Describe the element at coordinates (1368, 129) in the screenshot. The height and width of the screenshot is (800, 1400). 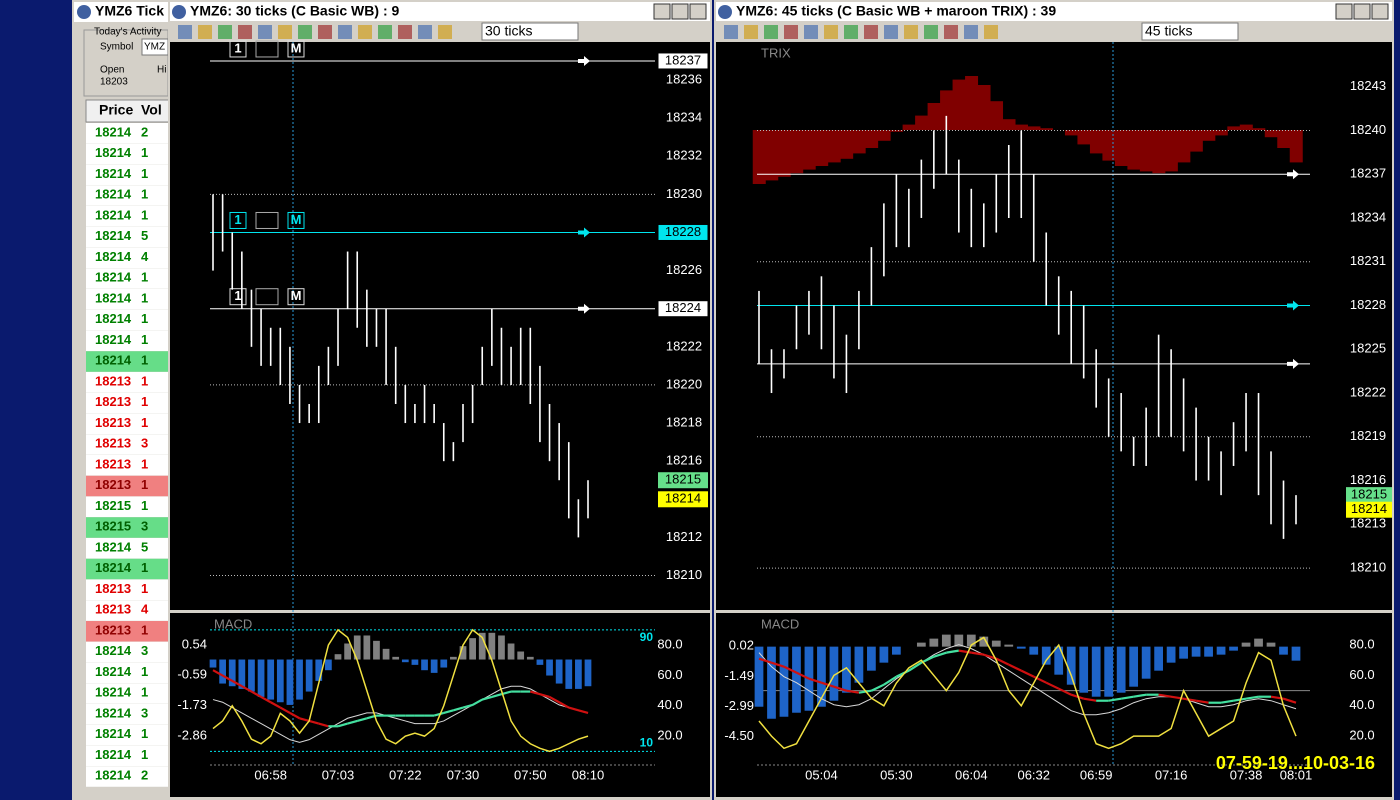
I see `y-tick-label: 18240` at that location.